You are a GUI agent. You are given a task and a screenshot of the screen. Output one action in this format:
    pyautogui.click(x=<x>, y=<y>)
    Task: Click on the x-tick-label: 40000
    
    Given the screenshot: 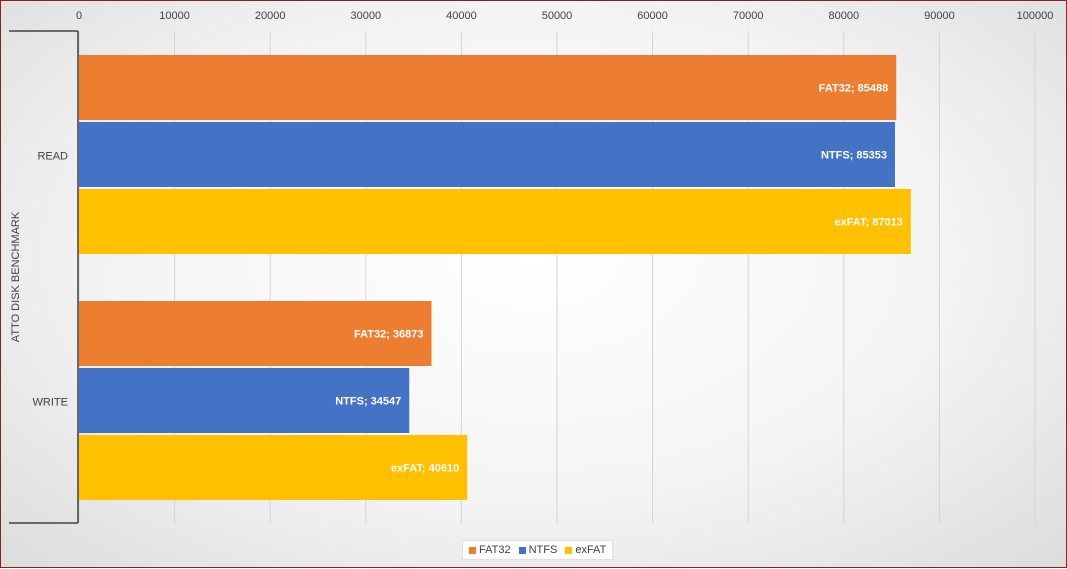 What is the action you would take?
    pyautogui.click(x=461, y=16)
    